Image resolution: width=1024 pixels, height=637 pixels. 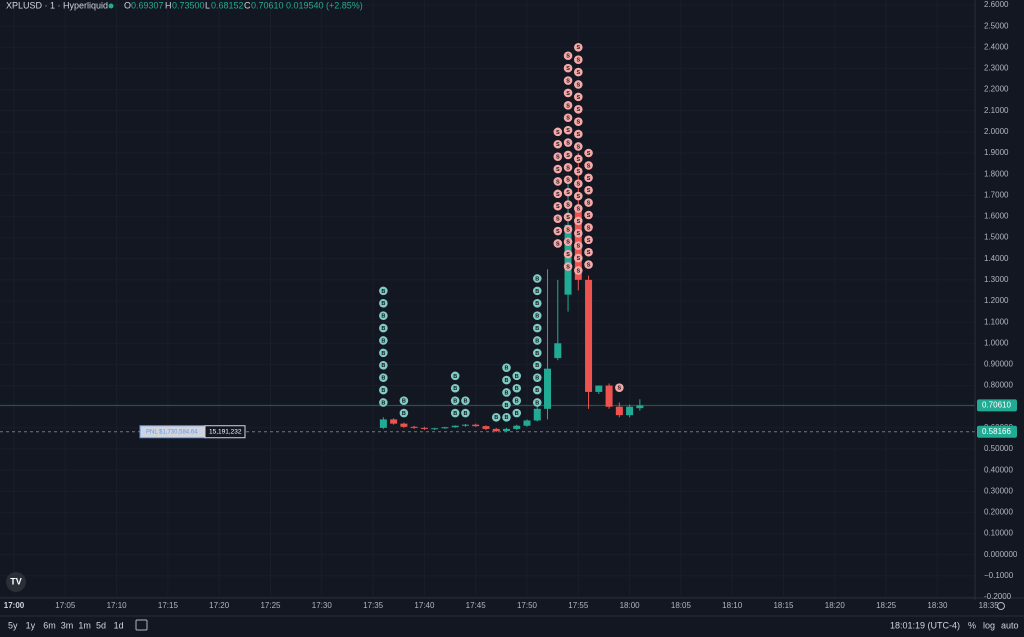 I want to click on range-button: 5d, so click(x=101, y=625).